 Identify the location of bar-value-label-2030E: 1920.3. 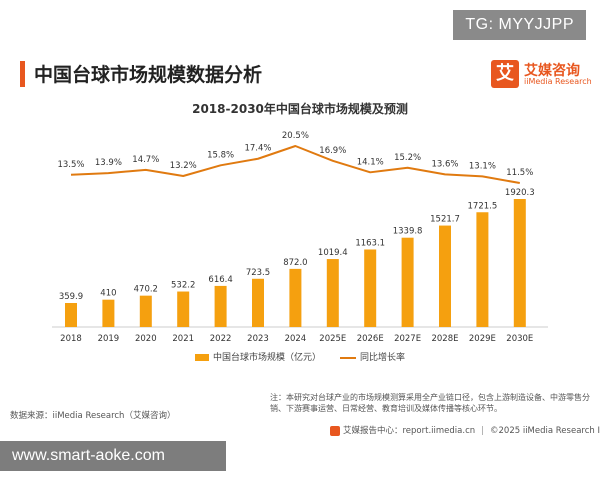
(520, 193).